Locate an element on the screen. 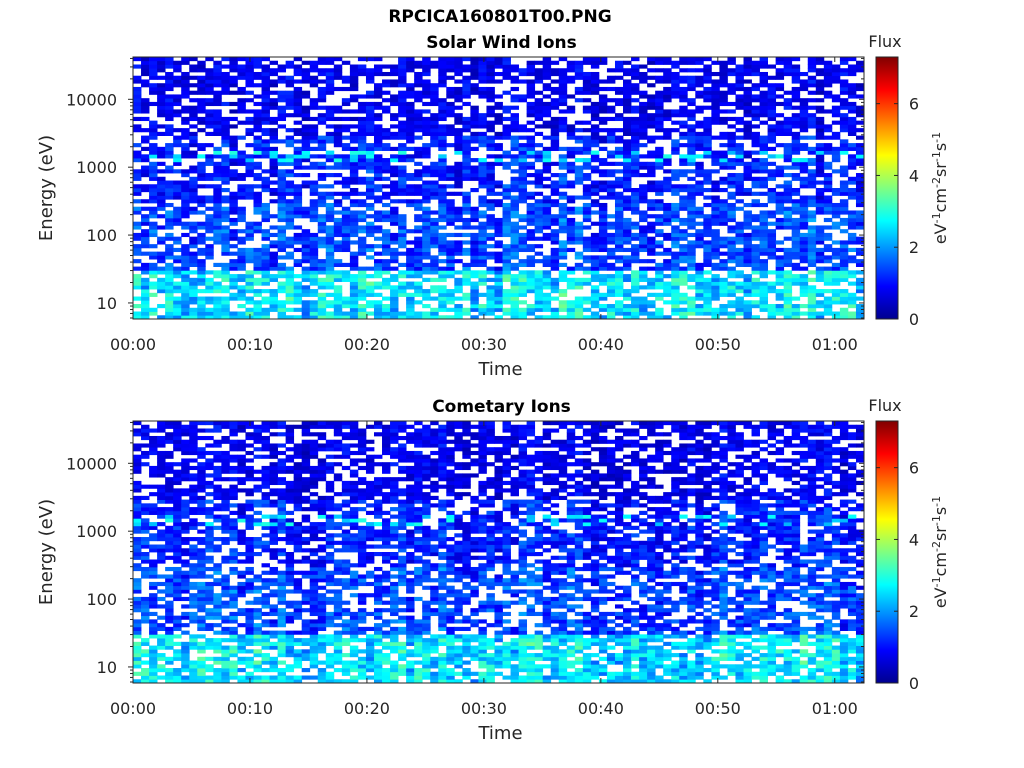 The width and height of the screenshot is (1024, 768). colorbar-tick-label: 4 is located at coordinates (914, 175).